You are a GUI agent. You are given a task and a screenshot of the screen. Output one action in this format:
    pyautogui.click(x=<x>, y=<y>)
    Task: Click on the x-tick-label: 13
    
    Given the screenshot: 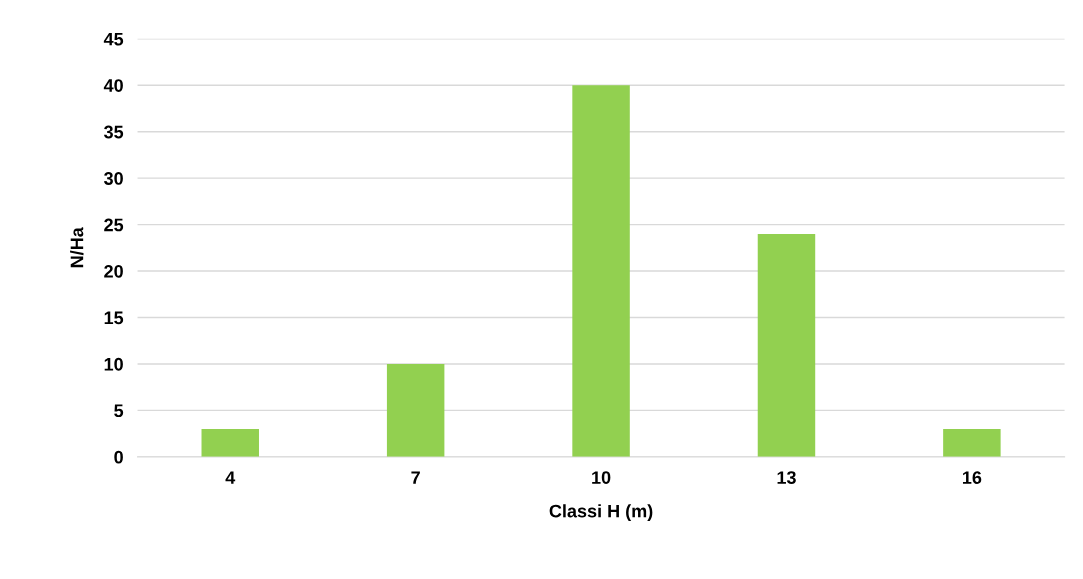 What is the action you would take?
    pyautogui.click(x=786, y=478)
    